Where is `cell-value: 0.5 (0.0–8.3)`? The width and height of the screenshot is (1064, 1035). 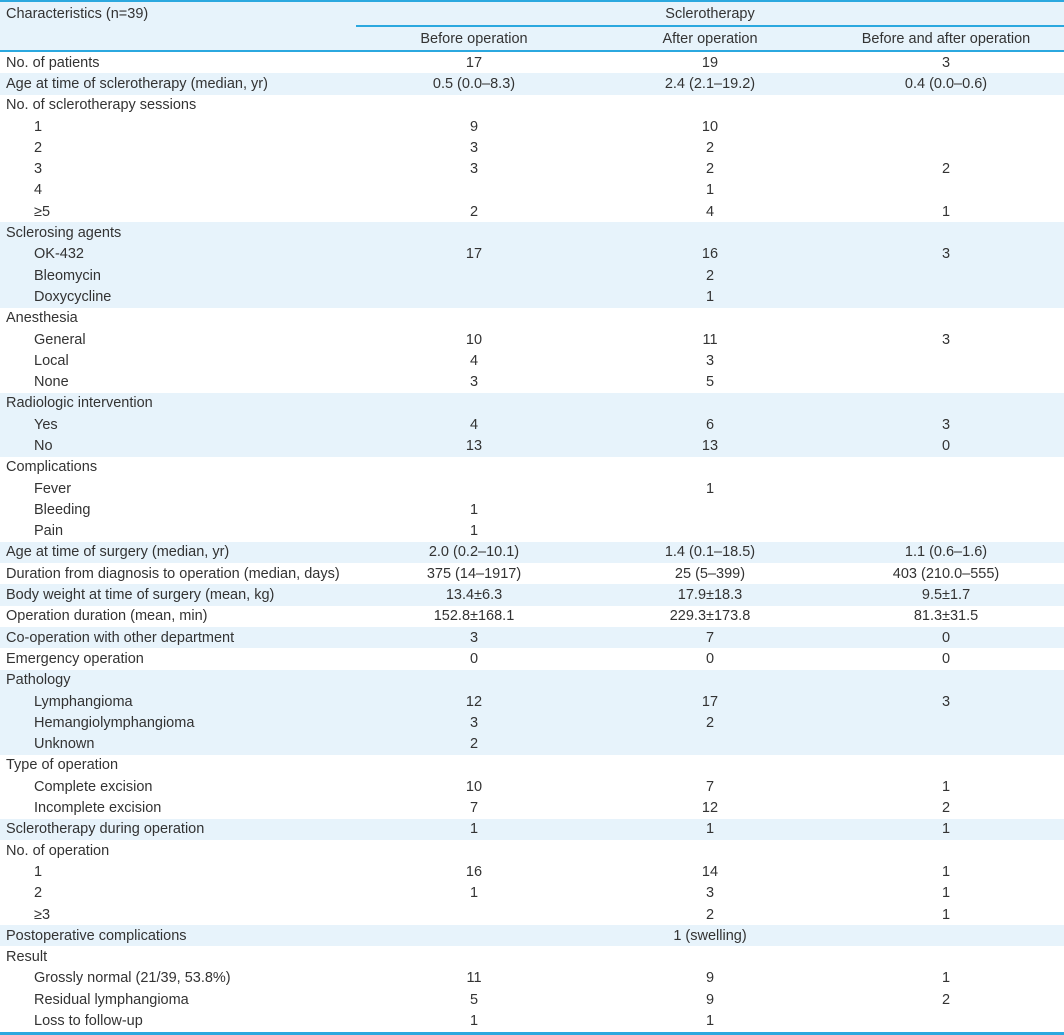
cell-value: 0.5 (0.0–8.3) is located at coordinates (474, 84).